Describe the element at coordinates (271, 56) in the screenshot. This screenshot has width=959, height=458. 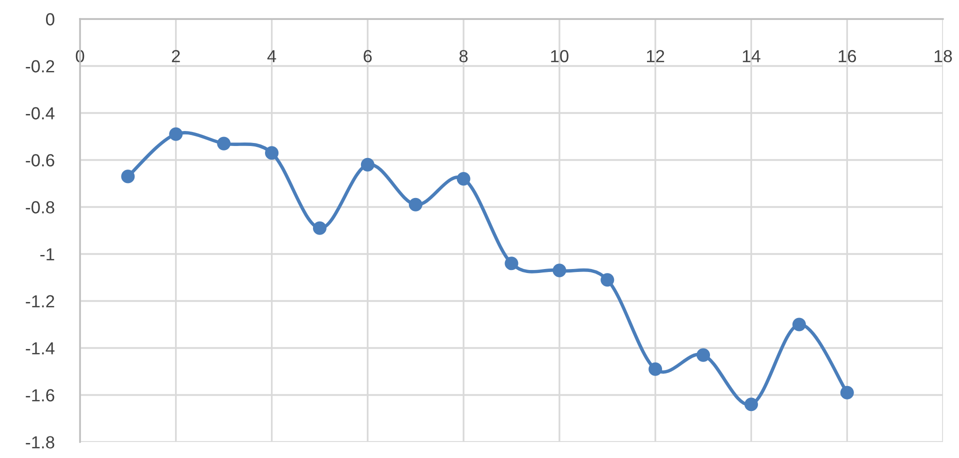
I see `x-tick-label: 4` at that location.